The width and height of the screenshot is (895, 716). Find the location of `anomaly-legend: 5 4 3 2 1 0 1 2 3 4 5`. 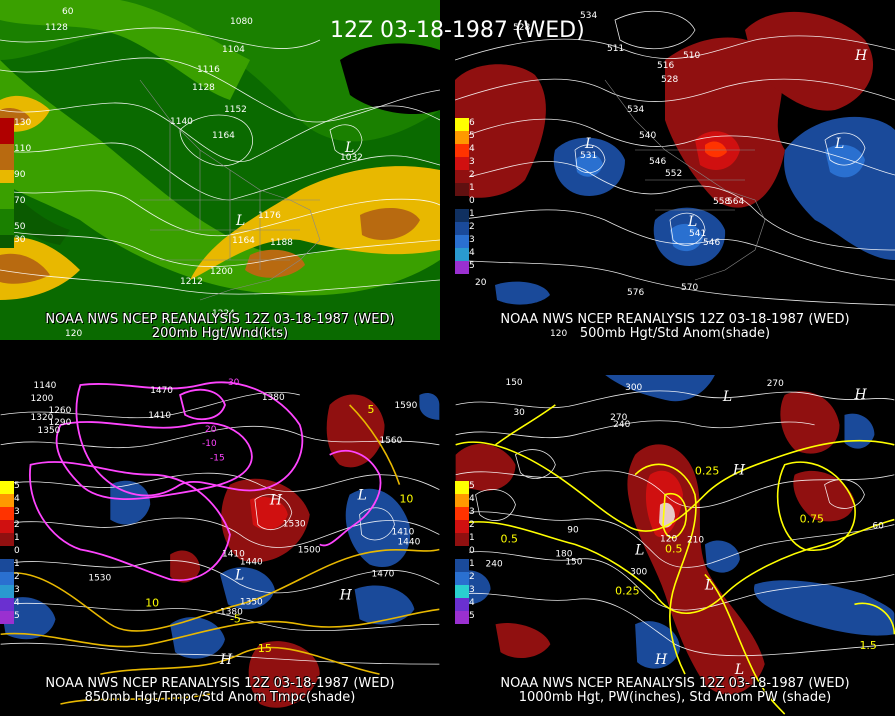

anomaly-legend: 5 4 3 2 1 0 1 2 3 4 5 is located at coordinates (10, 552).